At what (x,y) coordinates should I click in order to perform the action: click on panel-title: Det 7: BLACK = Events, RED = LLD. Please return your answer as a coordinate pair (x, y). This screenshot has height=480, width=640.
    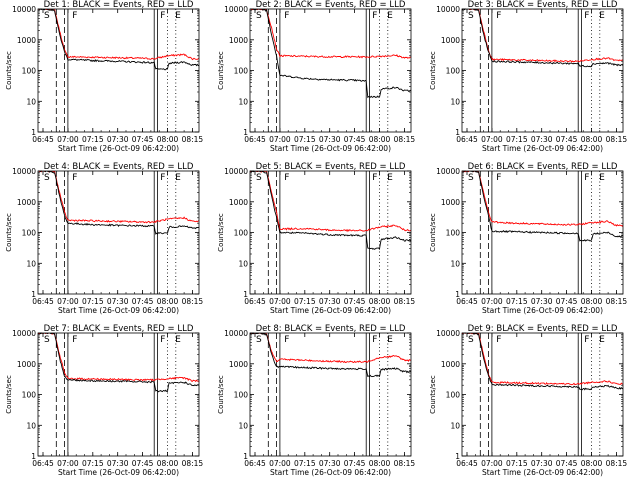
    Looking at the image, I should click on (119, 329).